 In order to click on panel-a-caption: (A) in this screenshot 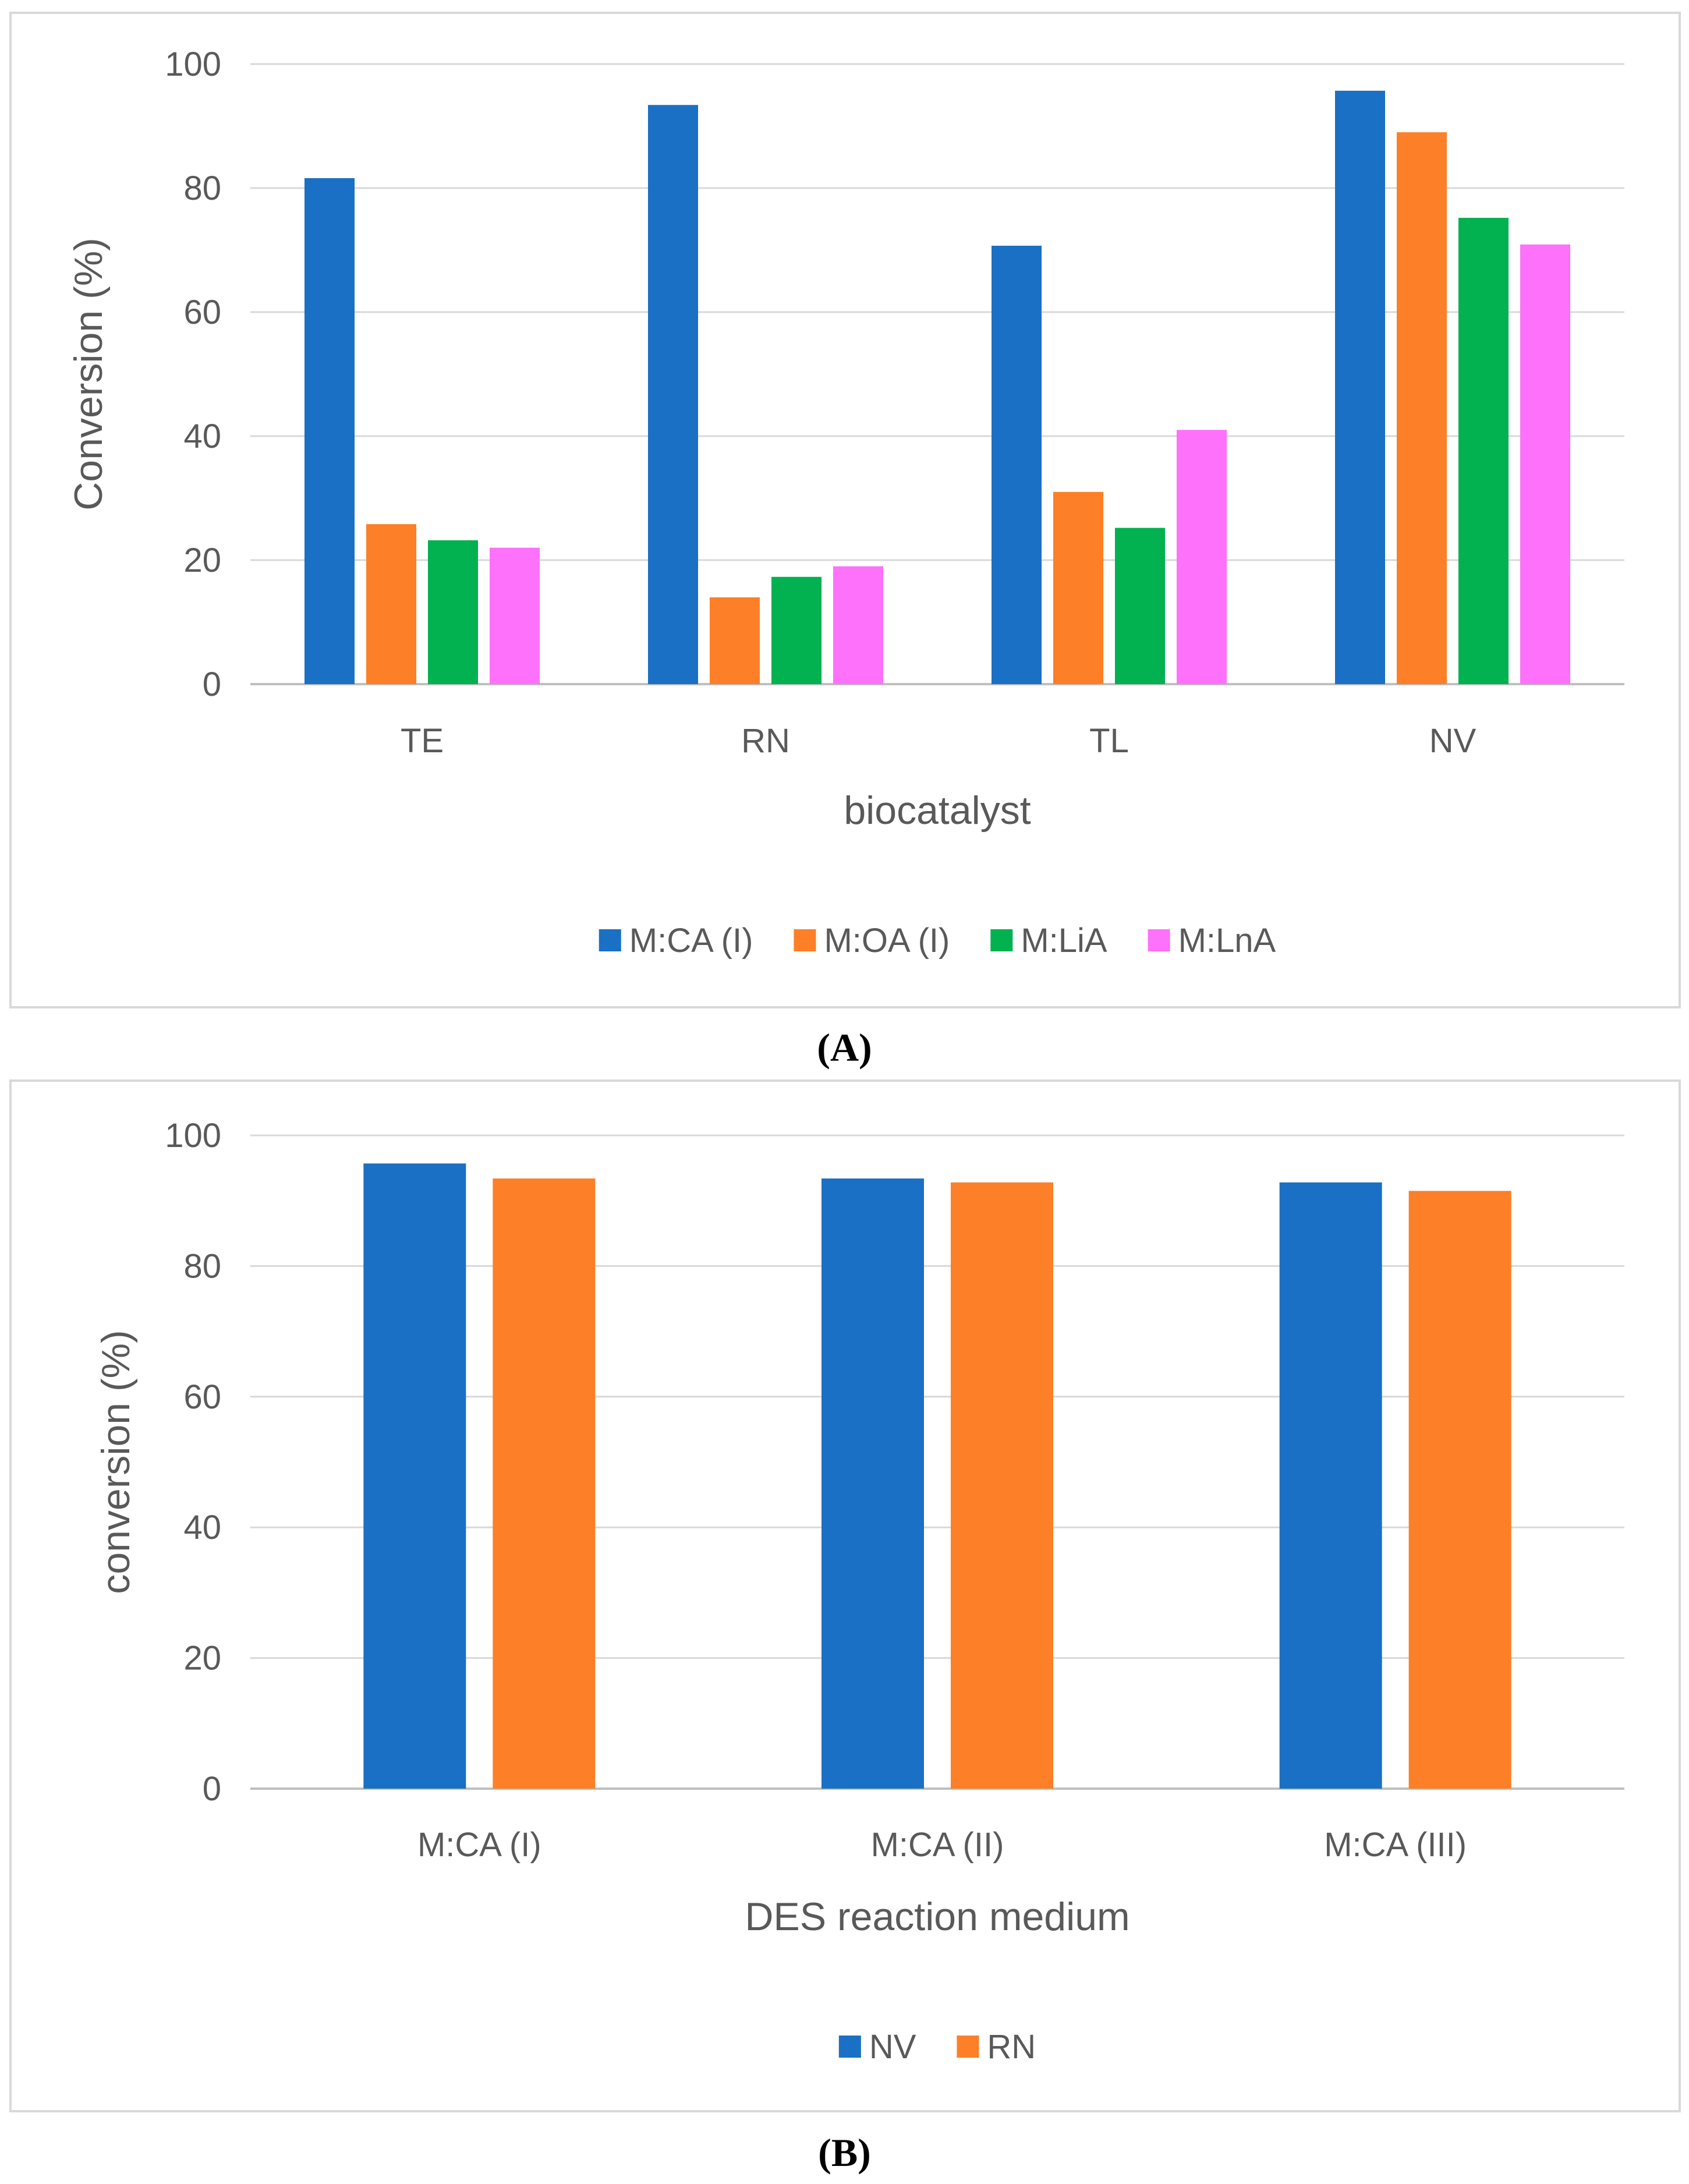, I will do `click(844, 1048)`.